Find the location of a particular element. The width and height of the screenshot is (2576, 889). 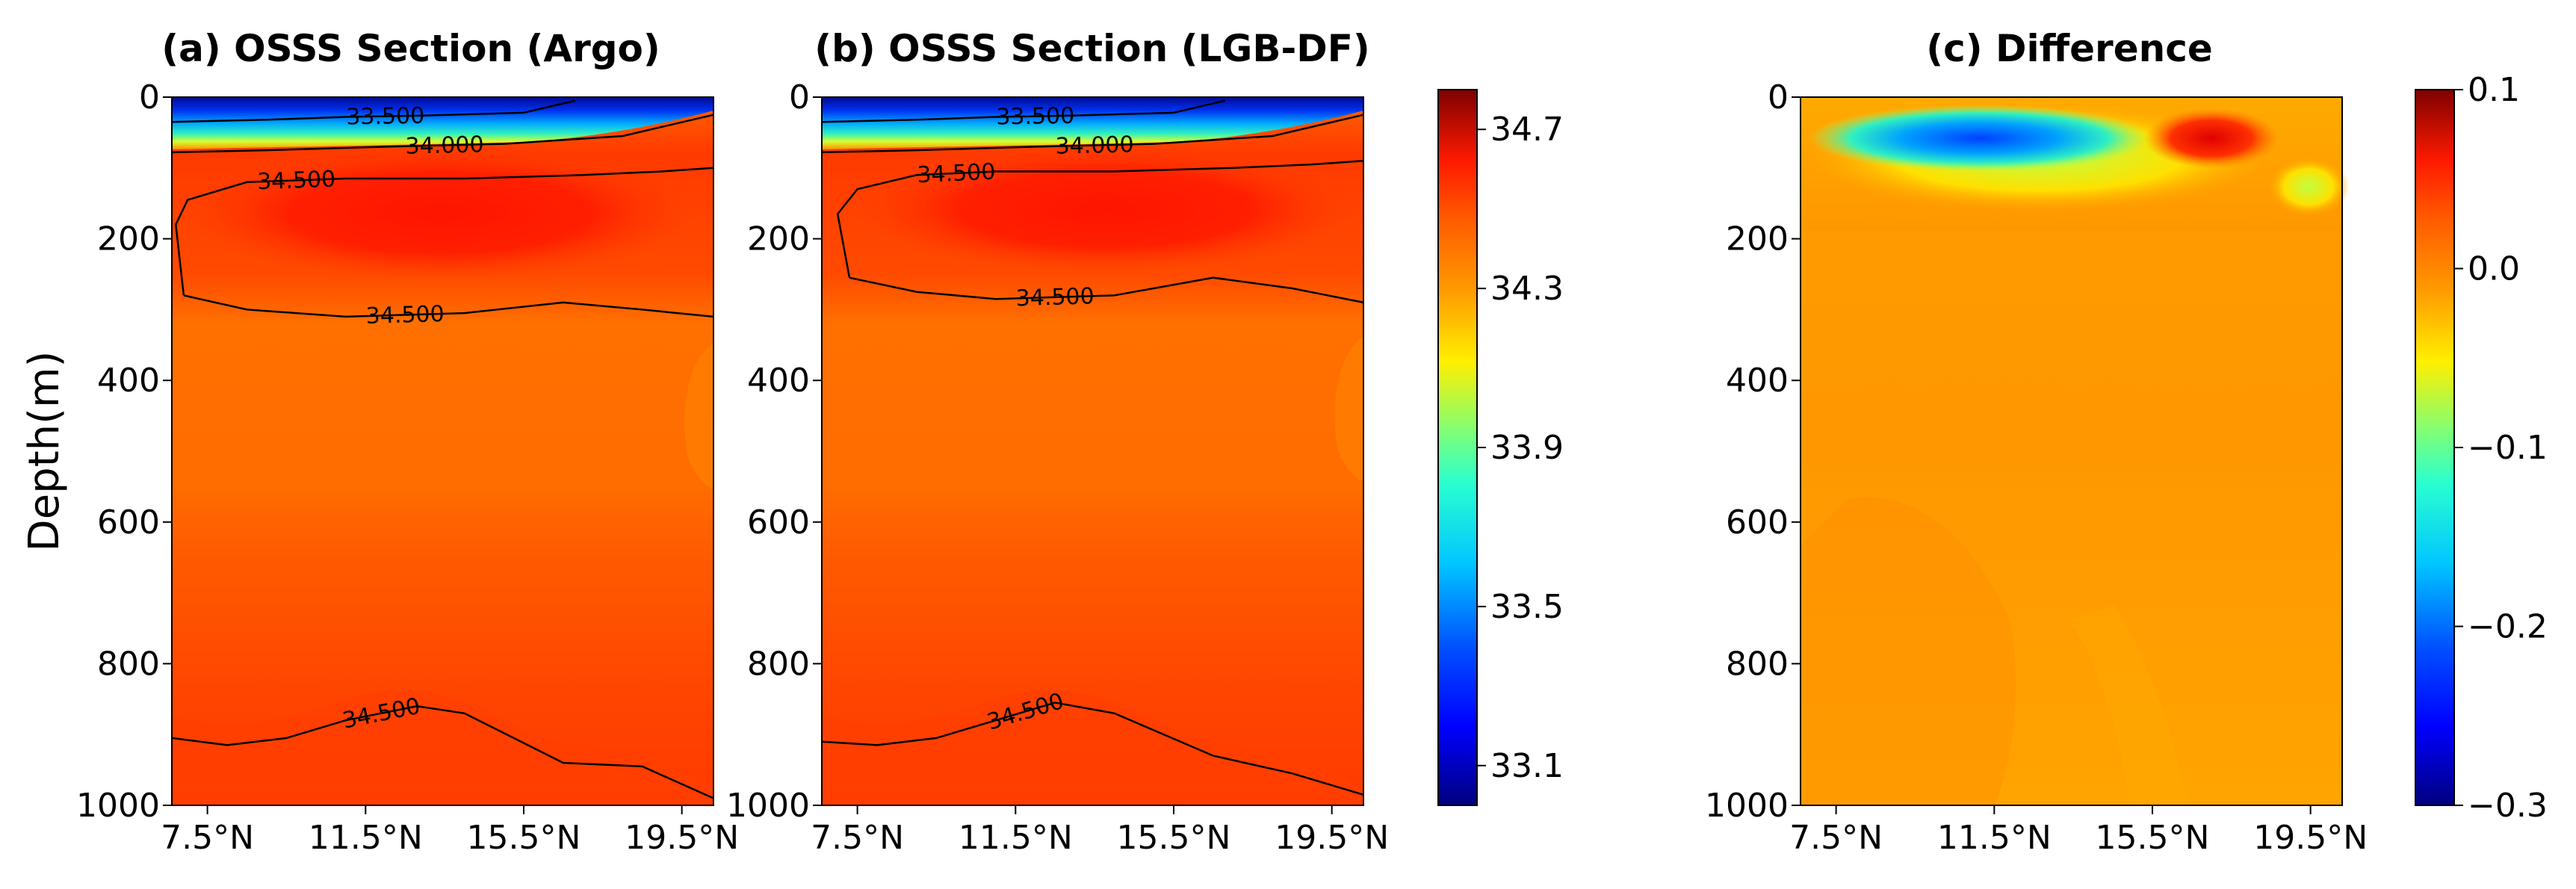

panel-a-surface-layer is located at coordinates (442, 123).